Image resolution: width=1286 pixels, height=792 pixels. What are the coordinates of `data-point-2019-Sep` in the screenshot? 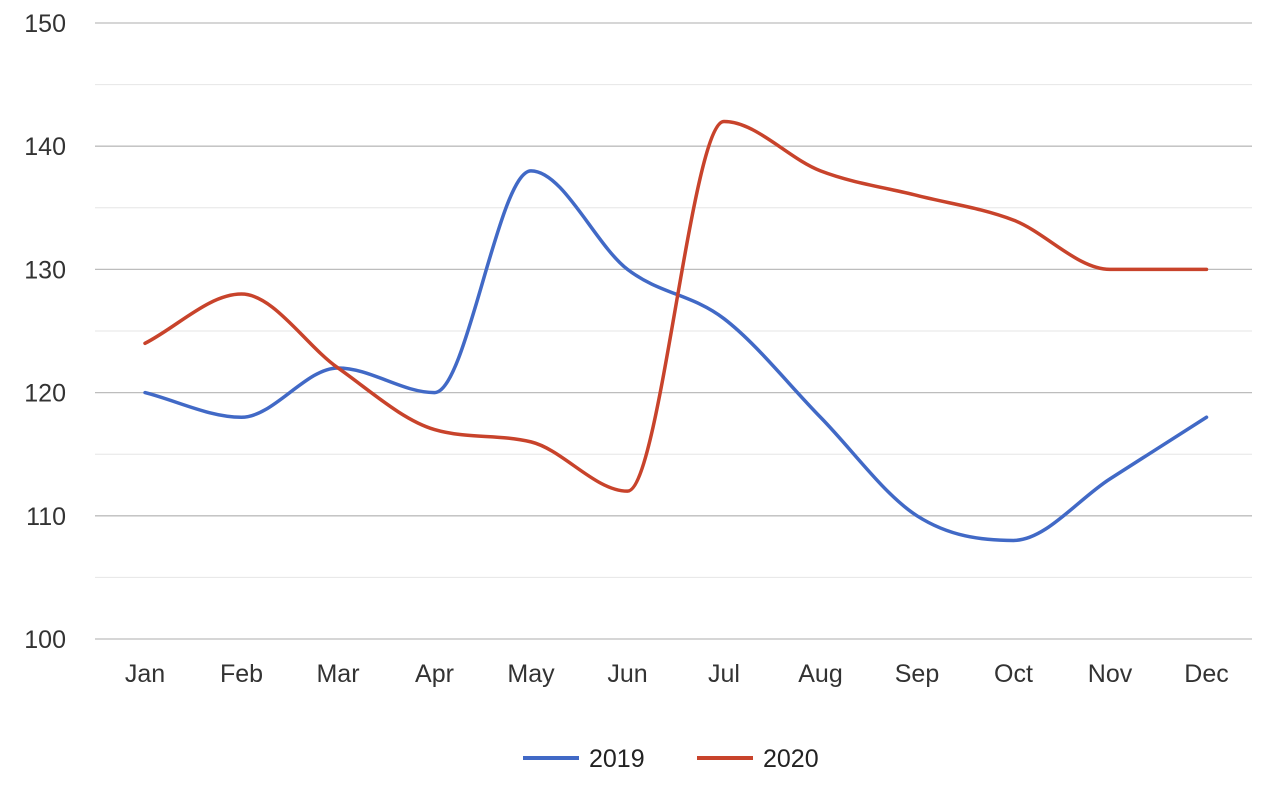 It's located at (917, 516).